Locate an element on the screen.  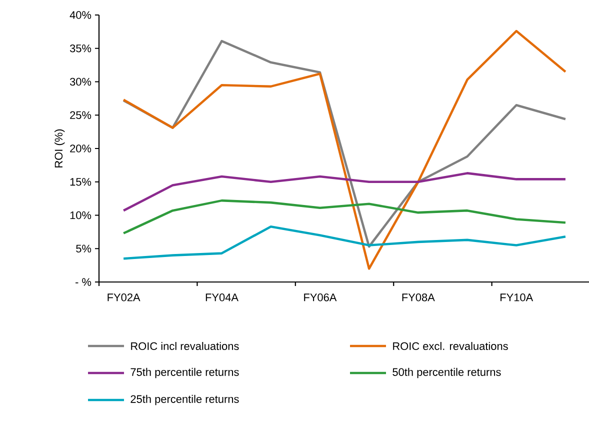
y-tick-label: 20% is located at coordinates (81, 148).